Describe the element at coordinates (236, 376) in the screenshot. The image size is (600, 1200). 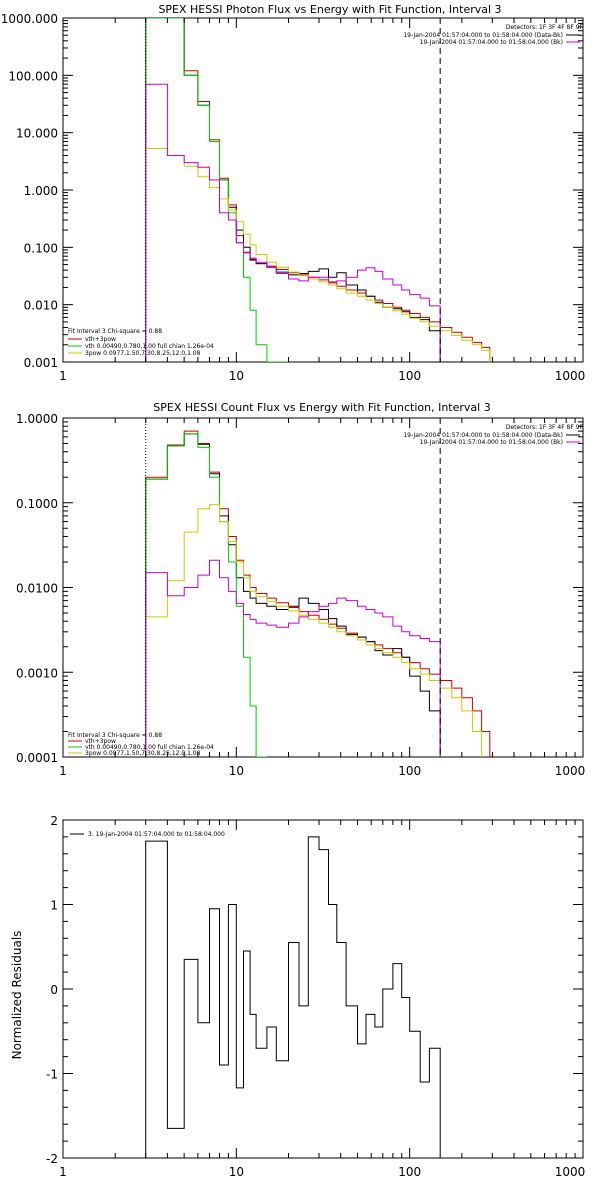
I see `photon-flux-x-tick-label: 10` at that location.